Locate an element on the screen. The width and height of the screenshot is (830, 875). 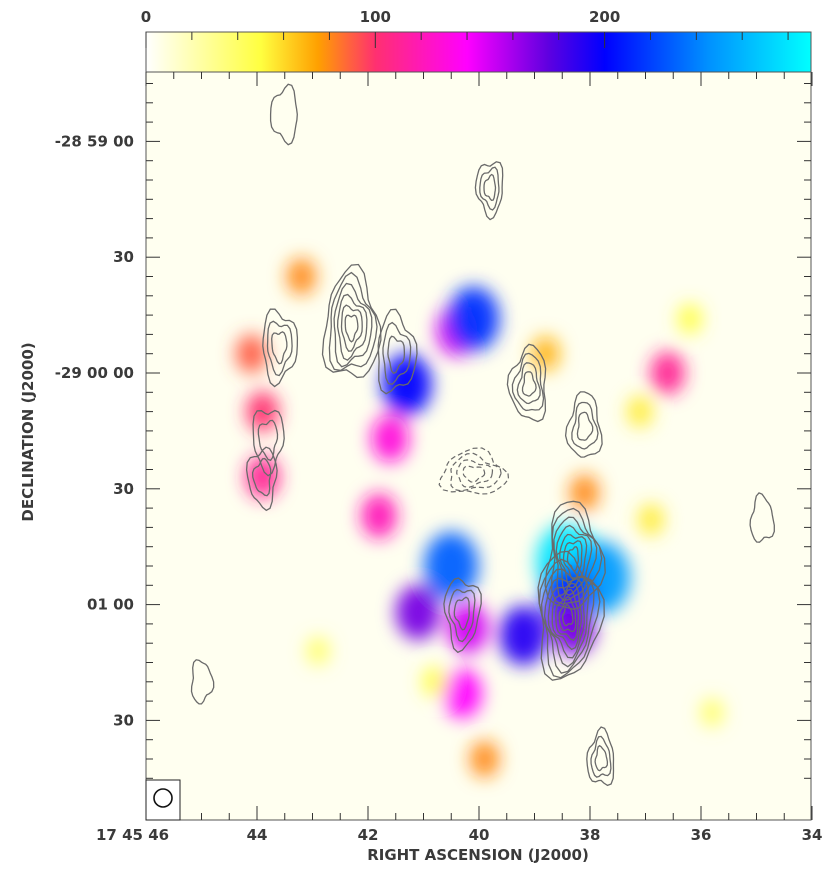
y-tick-label: 01 00 is located at coordinates (110, 605).